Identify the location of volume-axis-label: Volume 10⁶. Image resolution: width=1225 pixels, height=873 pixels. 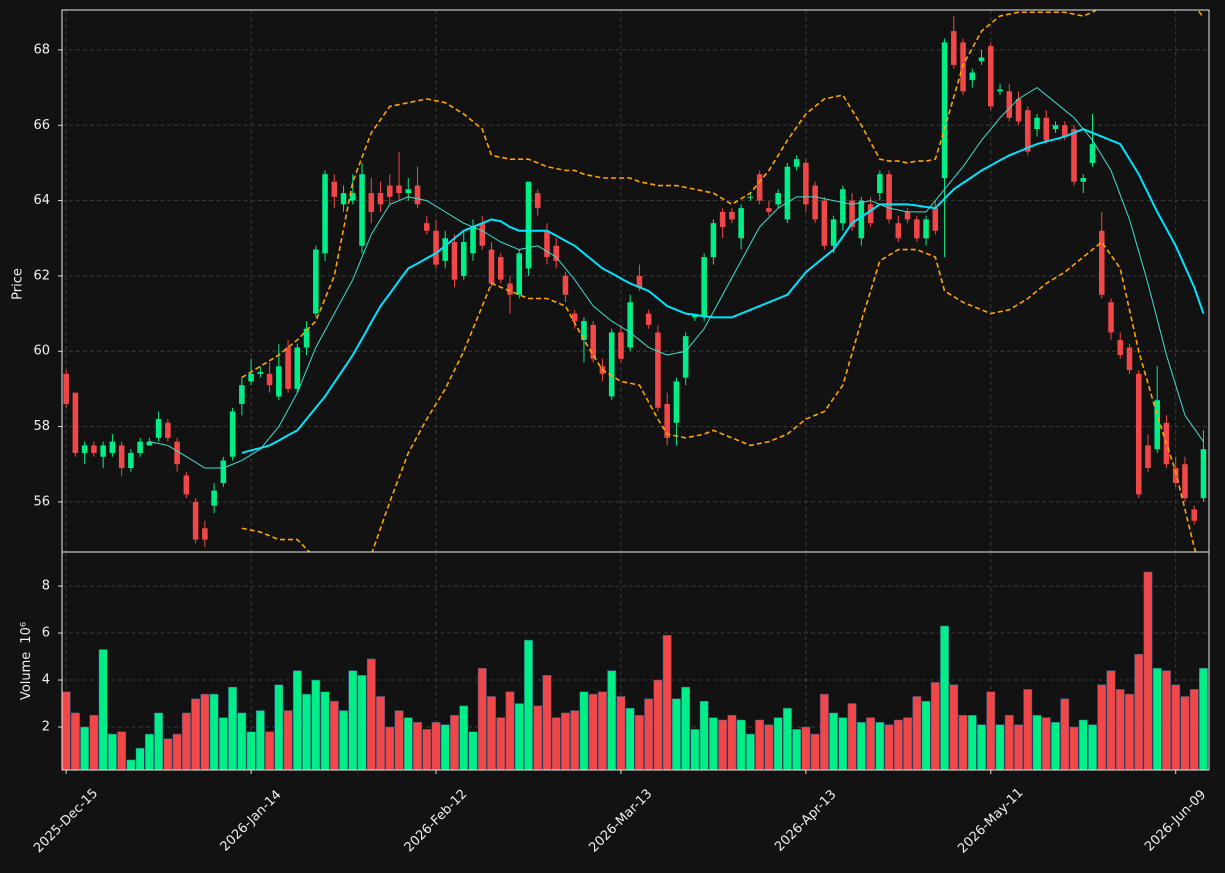
(26, 661).